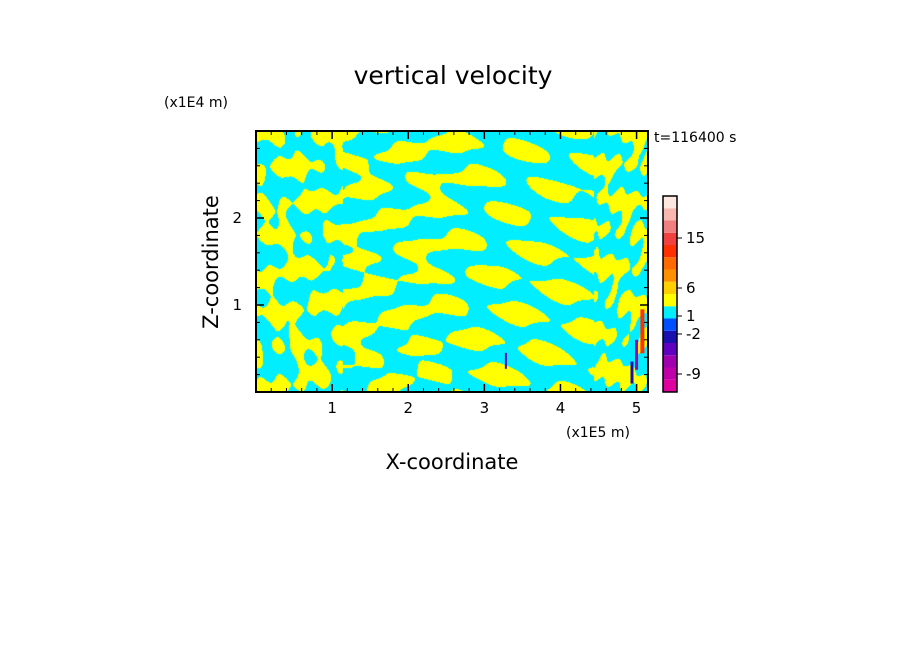 The height and width of the screenshot is (654, 904). What do you see at coordinates (637, 408) in the screenshot?
I see `x-tick-label: 5` at bounding box center [637, 408].